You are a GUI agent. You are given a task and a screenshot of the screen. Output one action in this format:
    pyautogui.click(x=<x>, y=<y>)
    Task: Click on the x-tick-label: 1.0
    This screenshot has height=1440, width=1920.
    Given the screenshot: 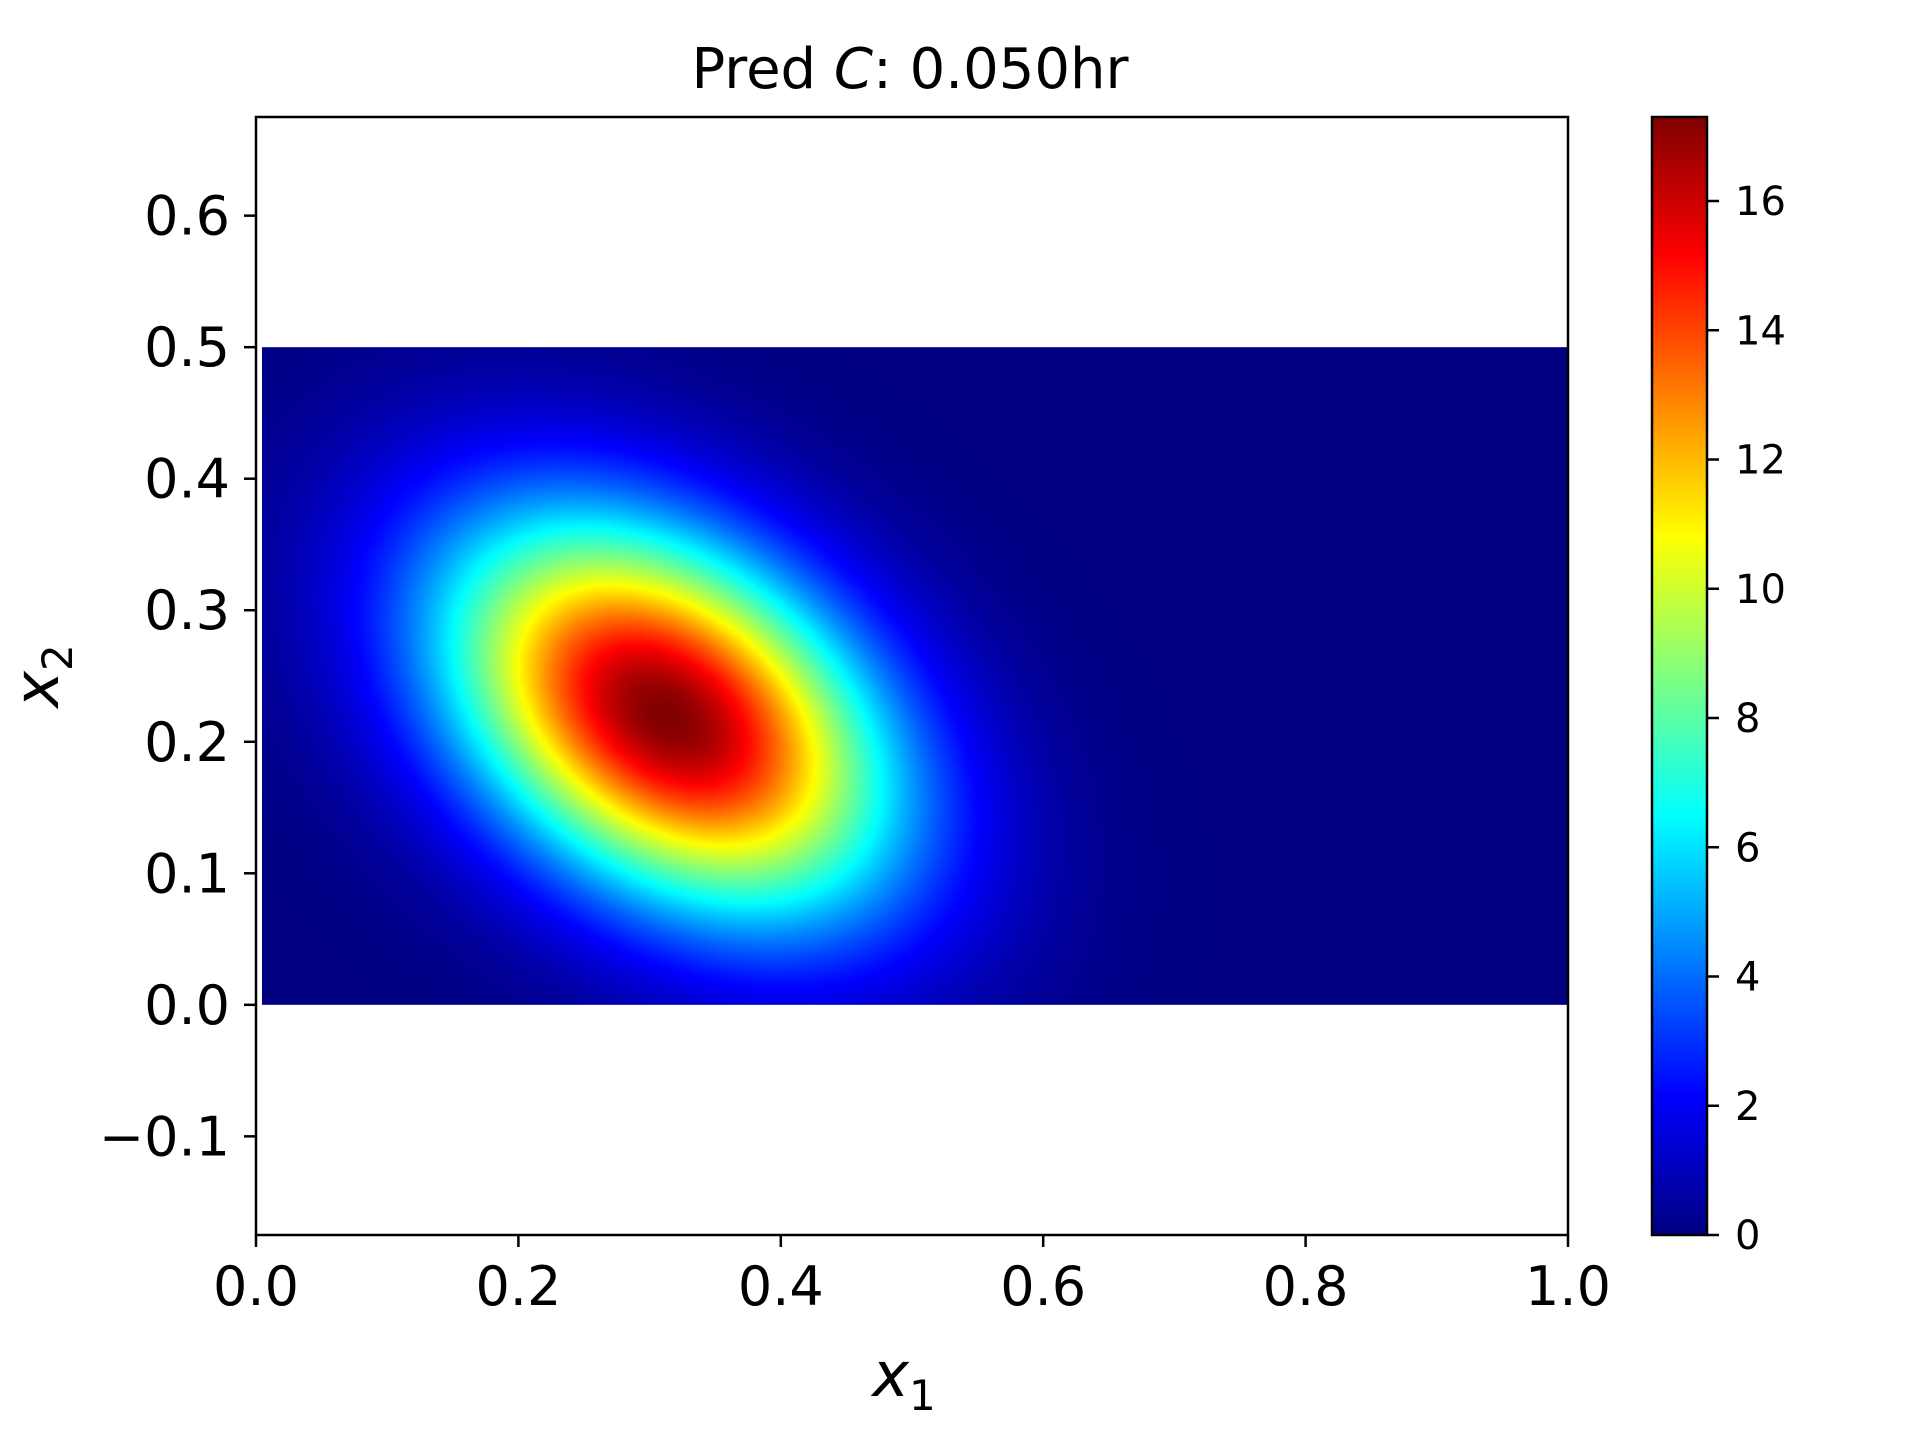 What is the action you would take?
    pyautogui.click(x=1568, y=1286)
    